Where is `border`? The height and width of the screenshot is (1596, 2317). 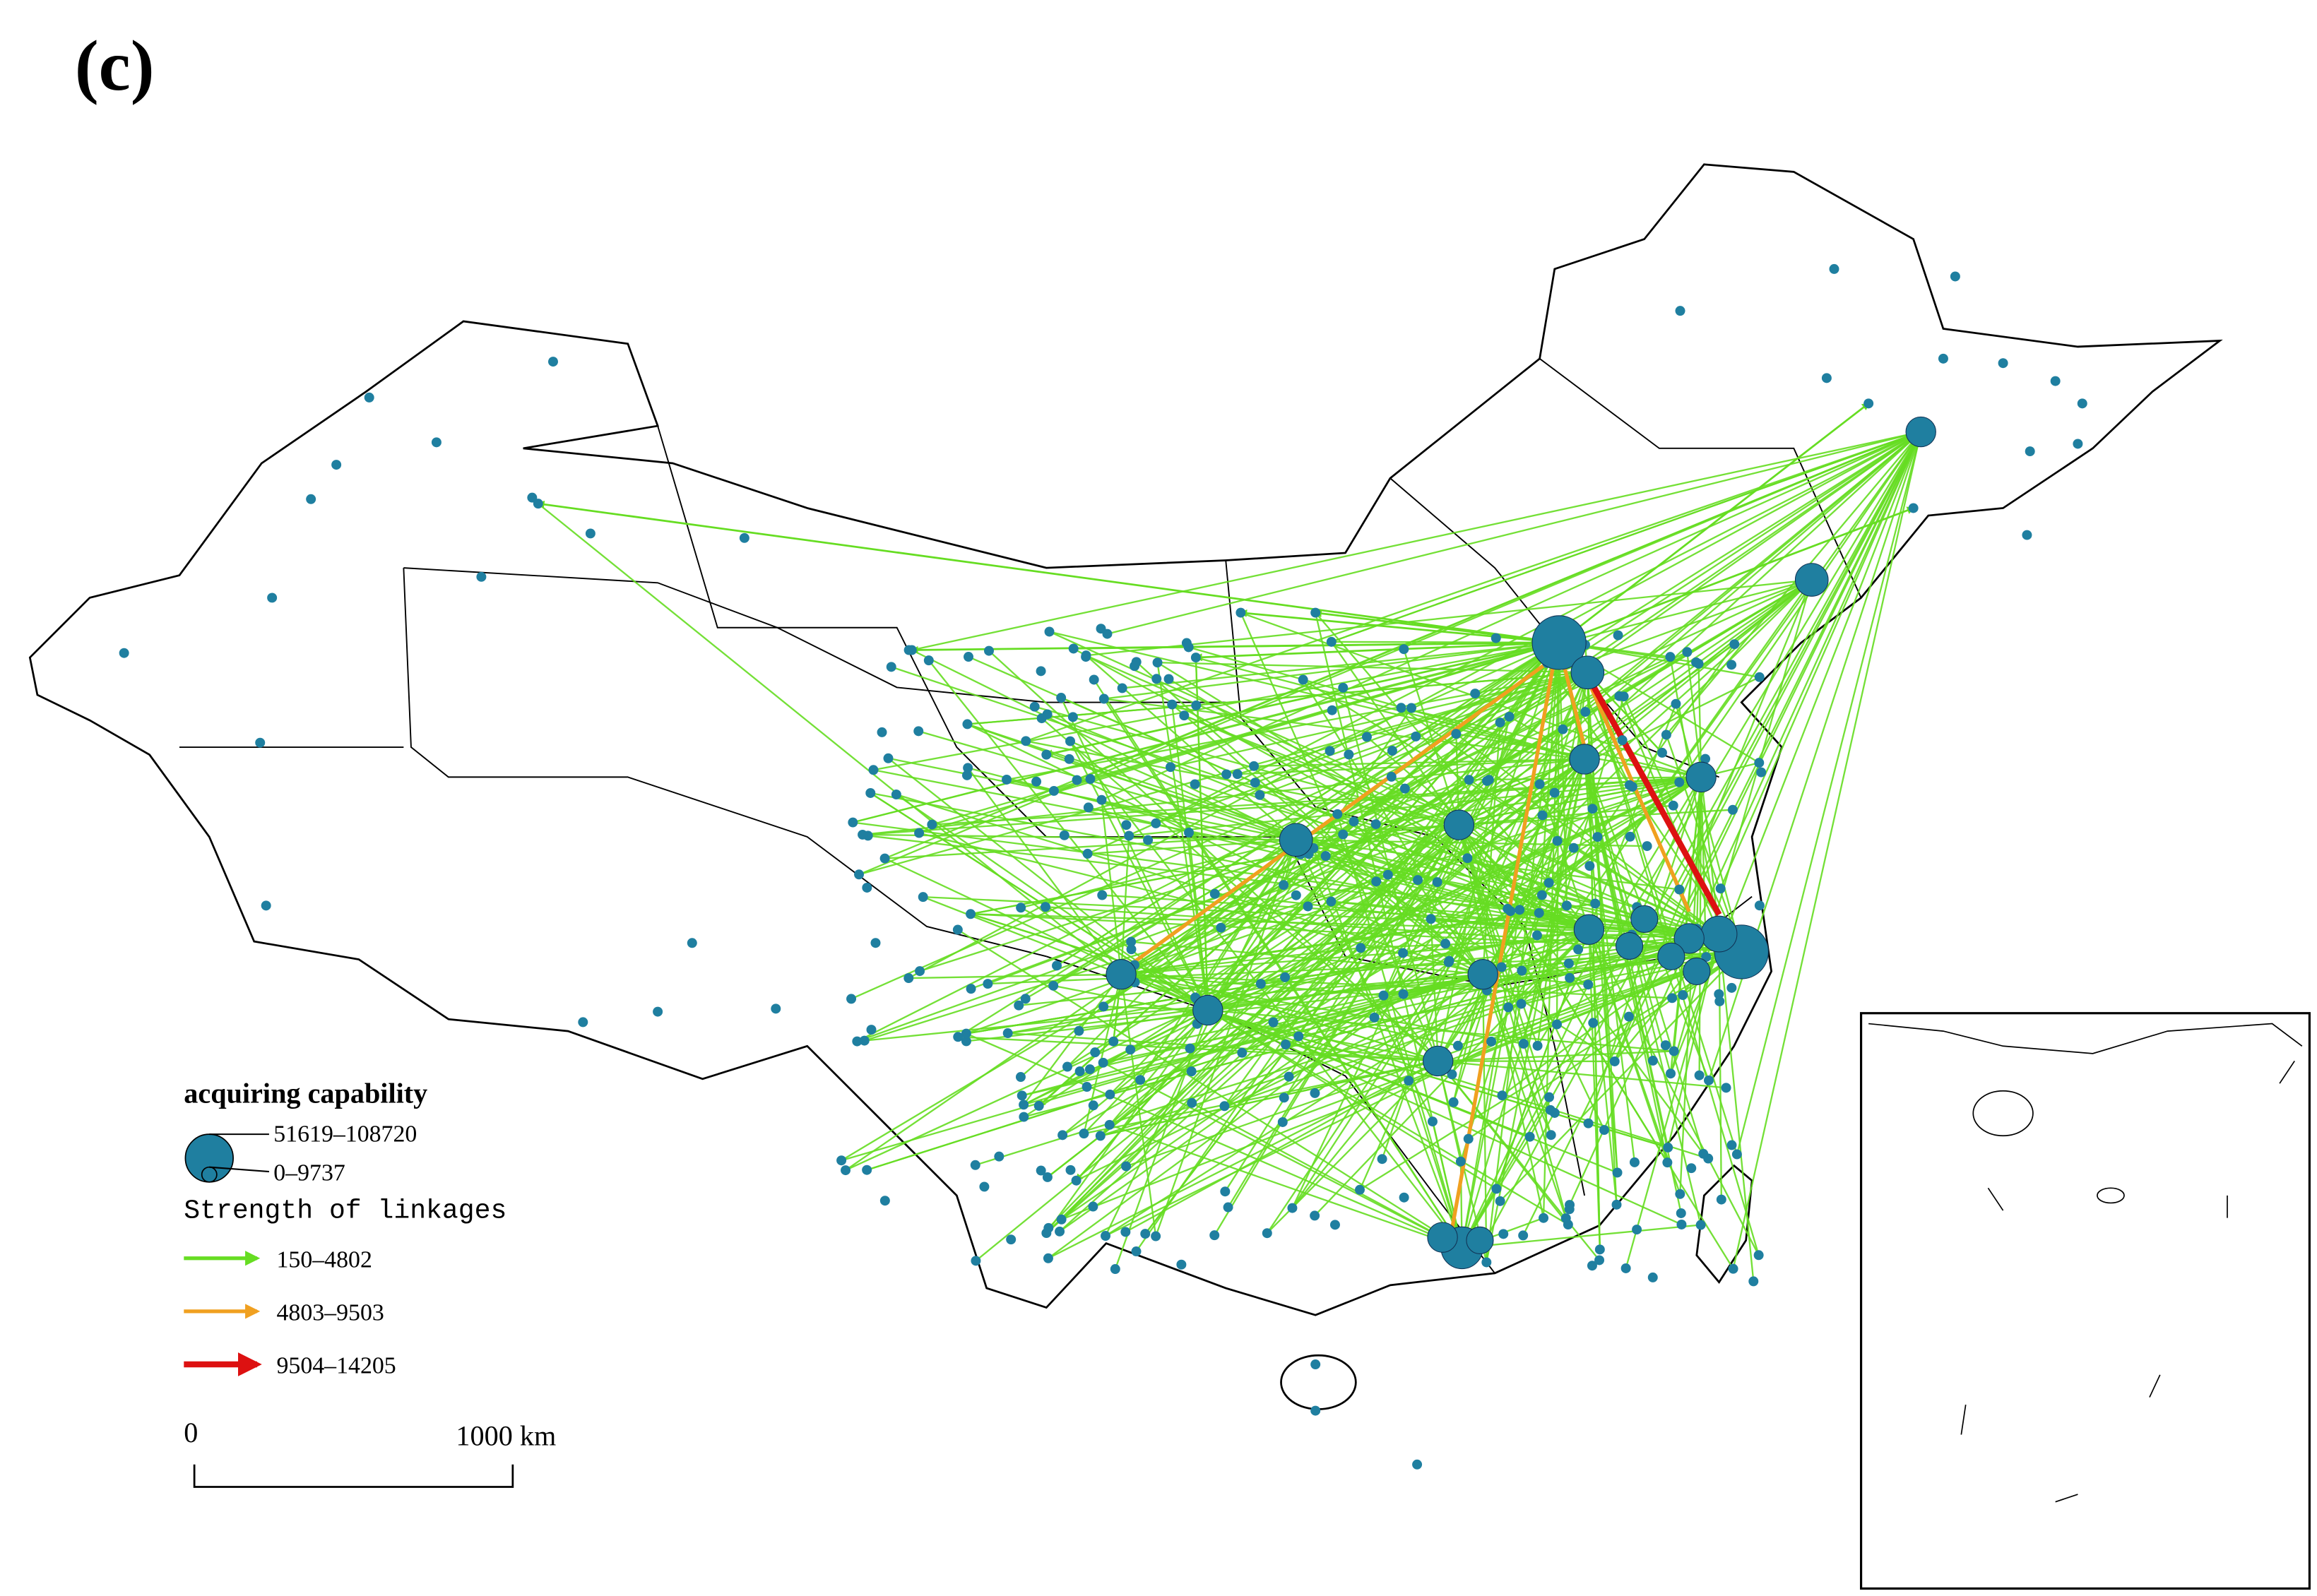 border is located at coordinates (971, 632).